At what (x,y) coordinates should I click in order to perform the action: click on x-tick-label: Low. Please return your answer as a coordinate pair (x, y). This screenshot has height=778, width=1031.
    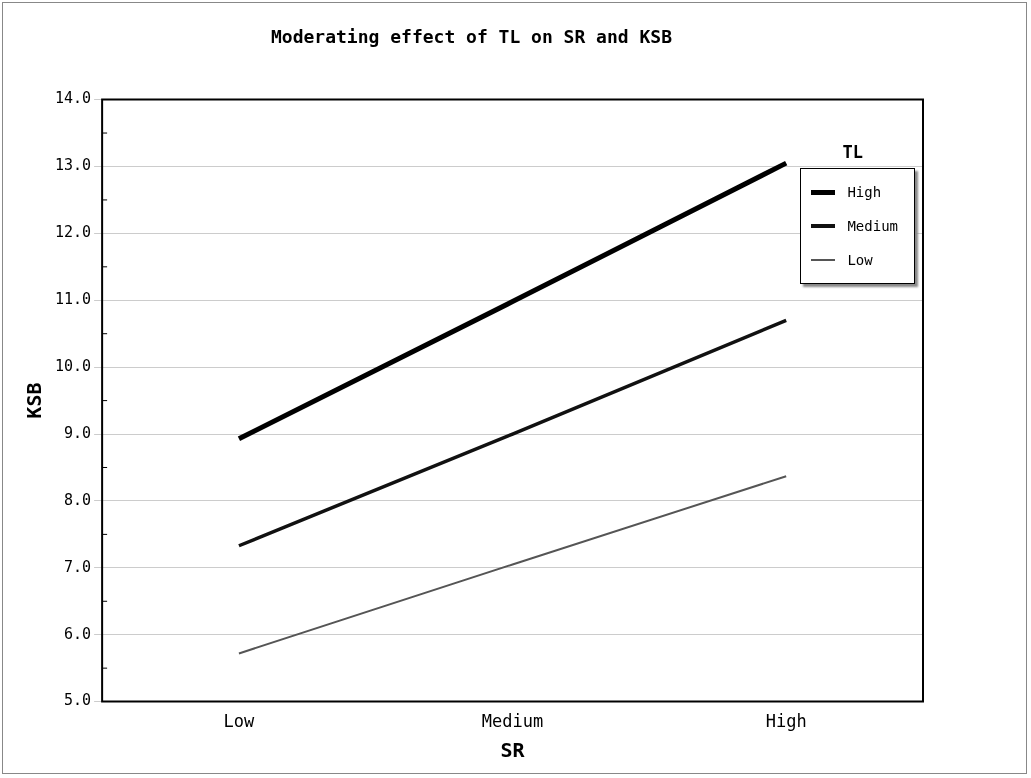
    Looking at the image, I should click on (239, 721).